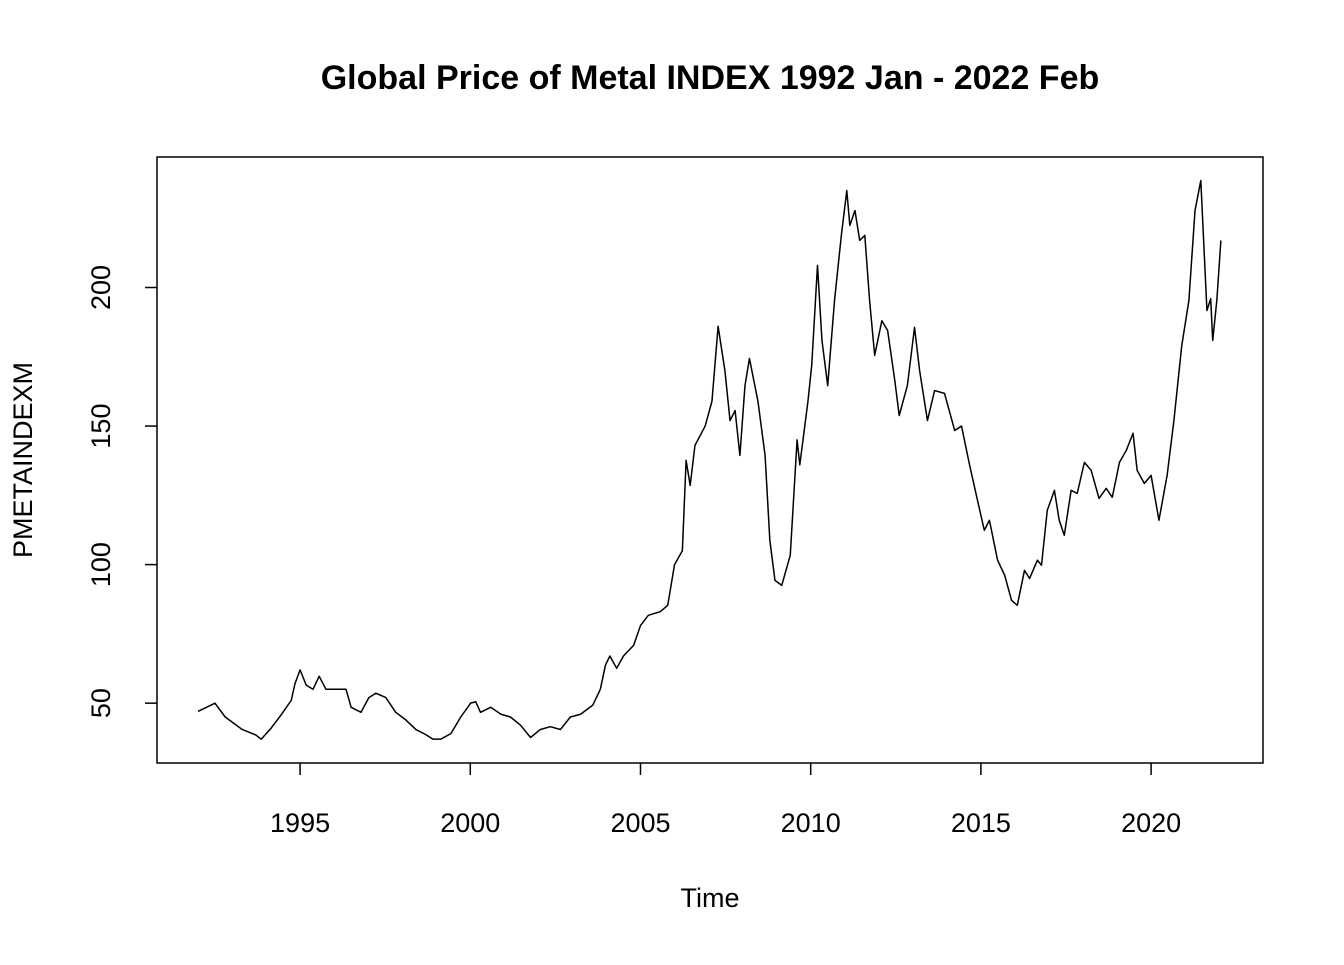 This screenshot has width=1344, height=965. What do you see at coordinates (710, 898) in the screenshot?
I see `x-axis-label: Time` at bounding box center [710, 898].